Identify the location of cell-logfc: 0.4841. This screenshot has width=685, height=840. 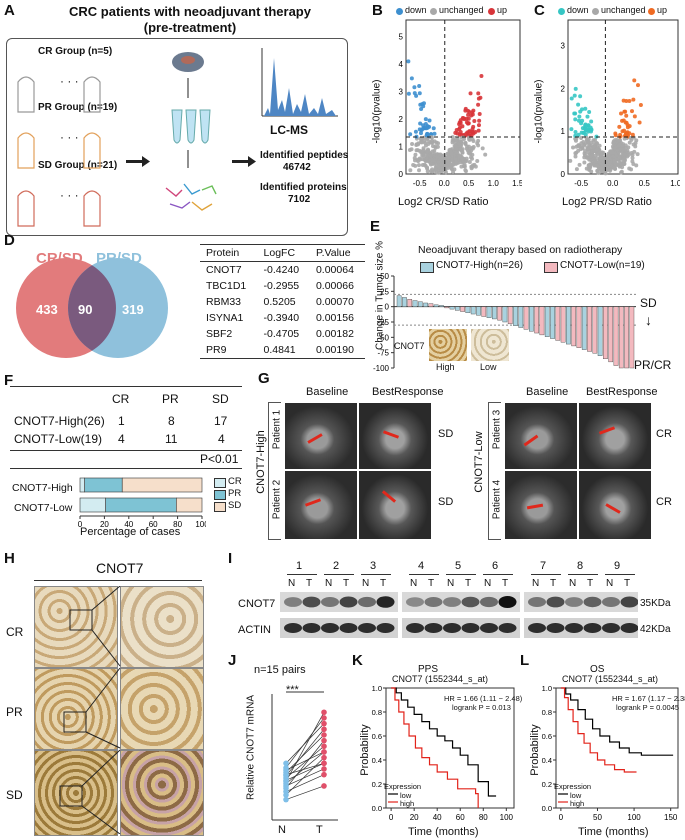
(279, 350).